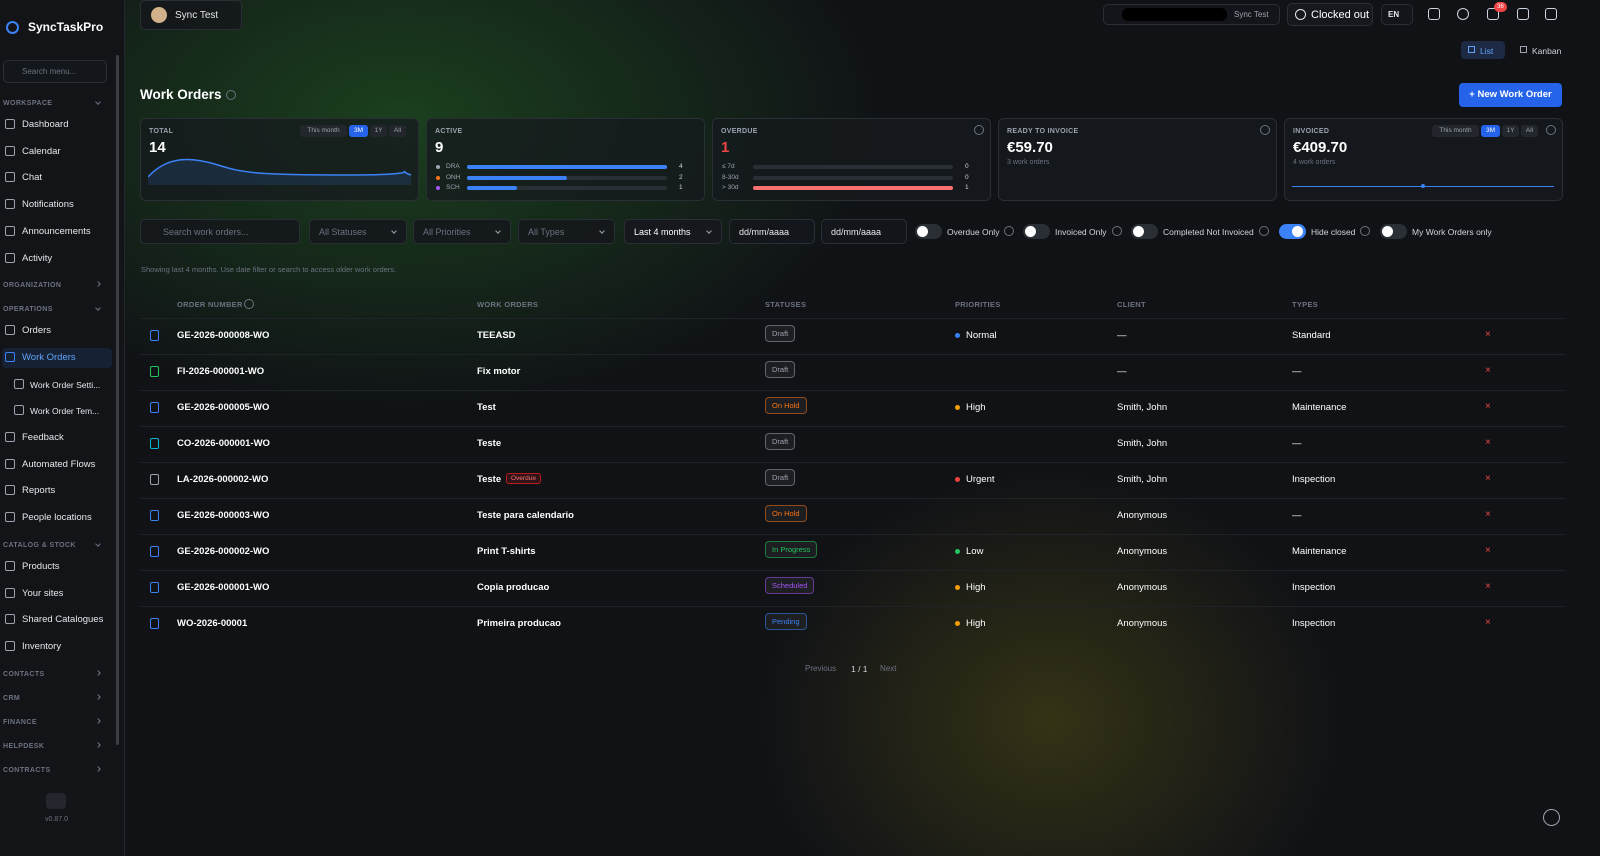 This screenshot has height=856, width=1600. Describe the element at coordinates (1510, 95) in the screenshot. I see `new-button: + New Work Order` at that location.